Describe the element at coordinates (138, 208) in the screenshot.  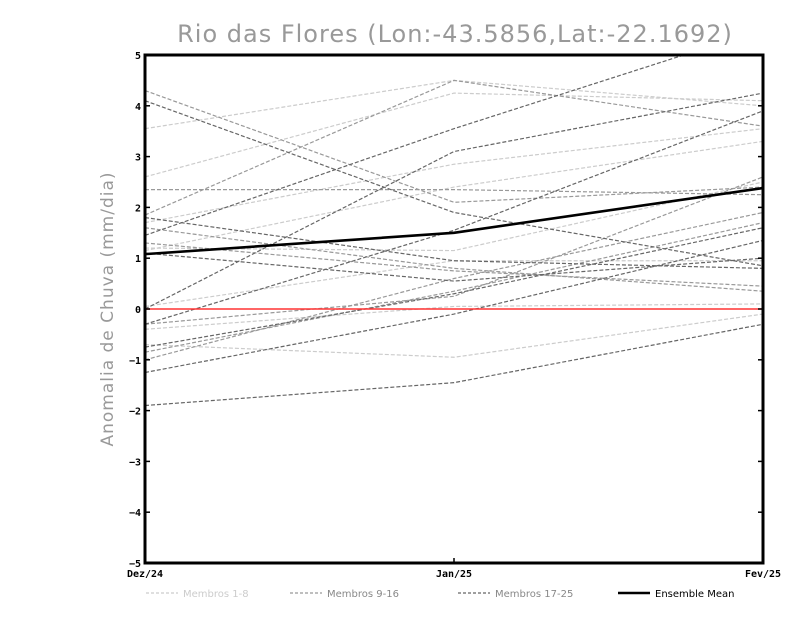
I see `y-tick-label: 2` at that location.